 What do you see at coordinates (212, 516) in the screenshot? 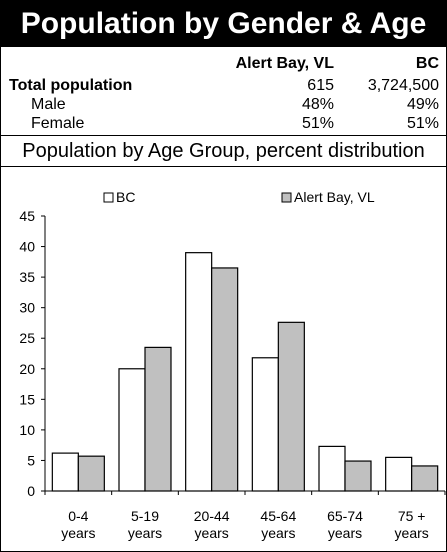
I see `x-tick-label: 20-44` at bounding box center [212, 516].